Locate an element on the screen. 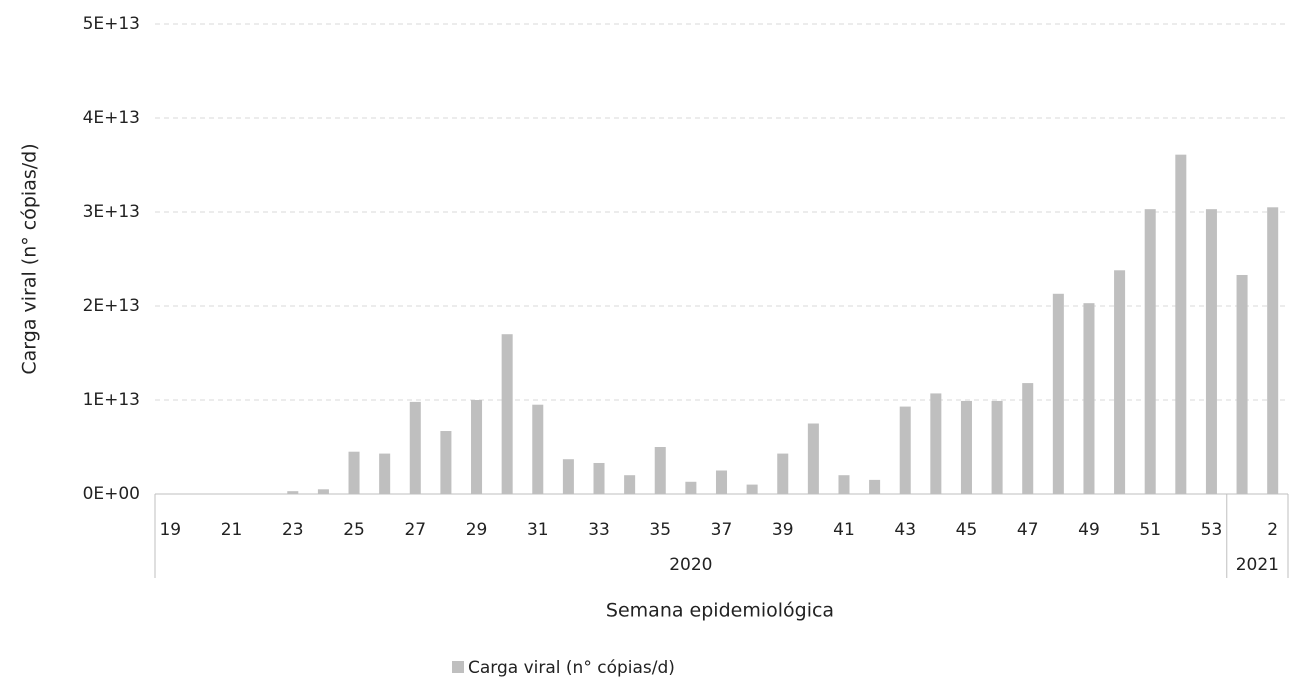 This screenshot has height=686, width=1290. x-tick-label: 31 is located at coordinates (538, 530).